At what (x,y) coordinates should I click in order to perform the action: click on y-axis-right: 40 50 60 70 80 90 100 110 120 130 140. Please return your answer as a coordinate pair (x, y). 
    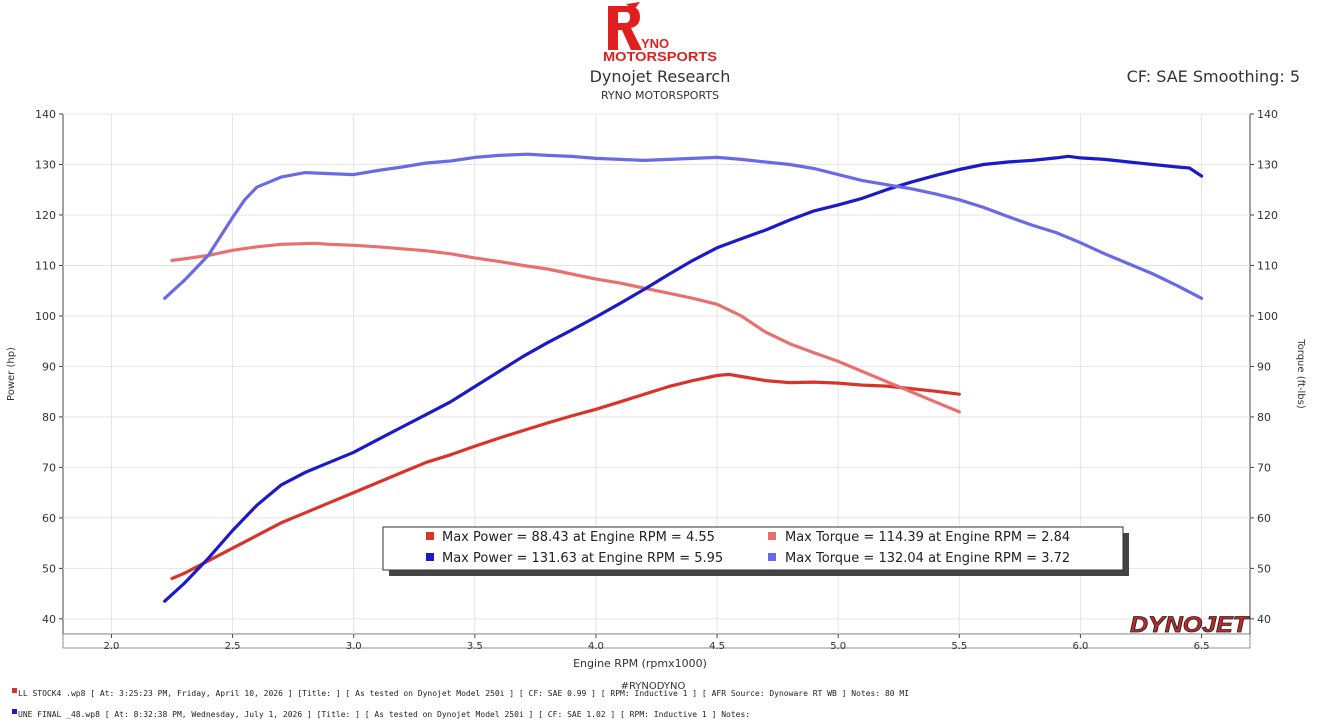
    Looking at the image, I should click on (1264, 367).